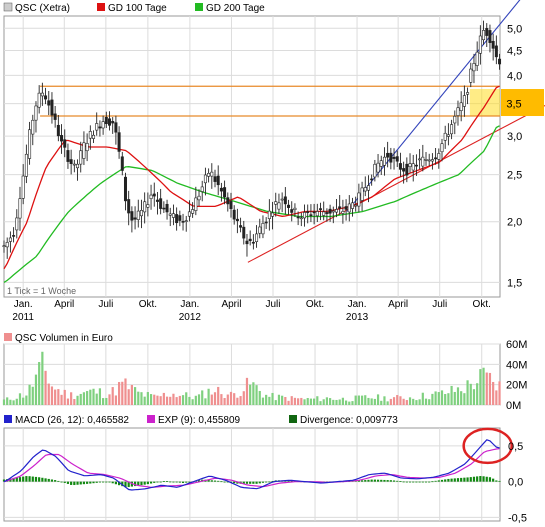 This screenshot has height=527, width=545. Describe the element at coordinates (516, 345) in the screenshot. I see `volume-y-tick-label: 60M` at that location.